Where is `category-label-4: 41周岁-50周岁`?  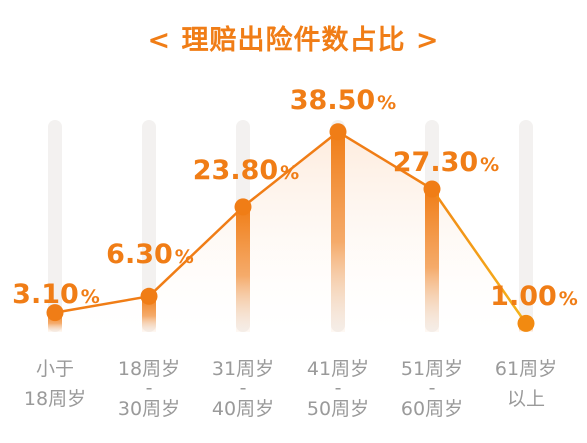 category-label-4: 41周岁-50周岁 is located at coordinates (338, 389).